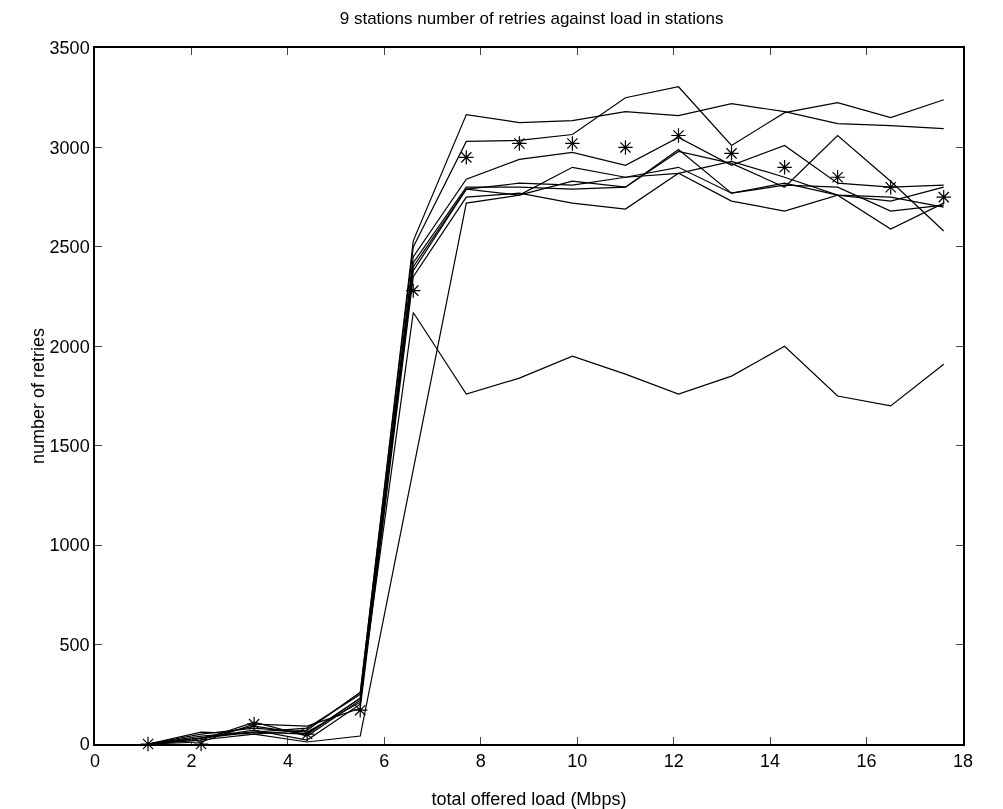 The width and height of the screenshot is (1003, 809). I want to click on x-tick-label: 2, so click(191, 761).